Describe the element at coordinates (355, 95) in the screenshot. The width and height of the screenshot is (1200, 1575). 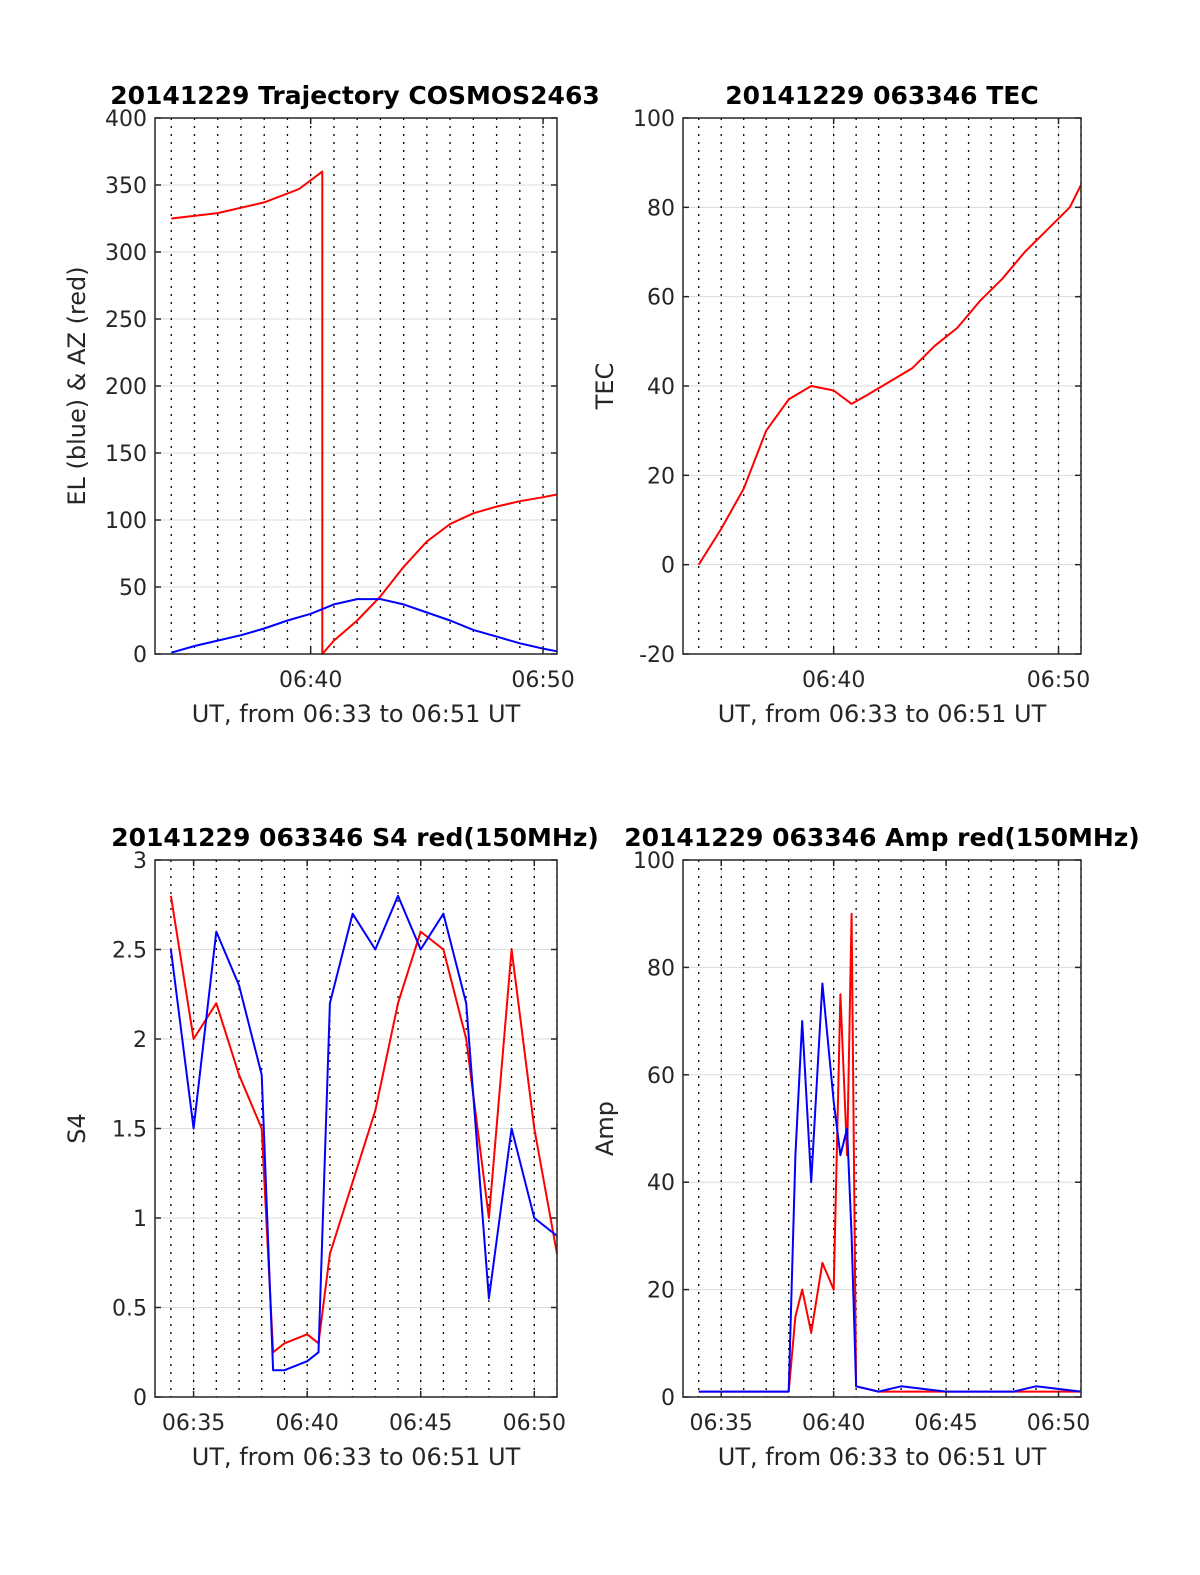
I see `chart-title: 20141229 Trajectory COSMOS2463` at that location.